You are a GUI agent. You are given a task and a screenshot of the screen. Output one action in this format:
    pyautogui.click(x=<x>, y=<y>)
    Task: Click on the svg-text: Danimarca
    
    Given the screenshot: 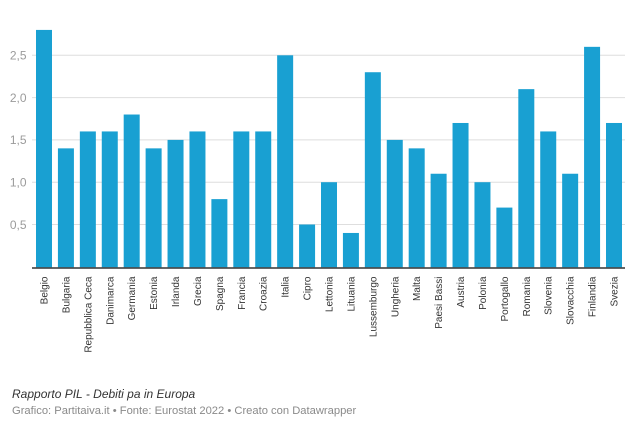 What is the action you would take?
    pyautogui.click(x=110, y=300)
    